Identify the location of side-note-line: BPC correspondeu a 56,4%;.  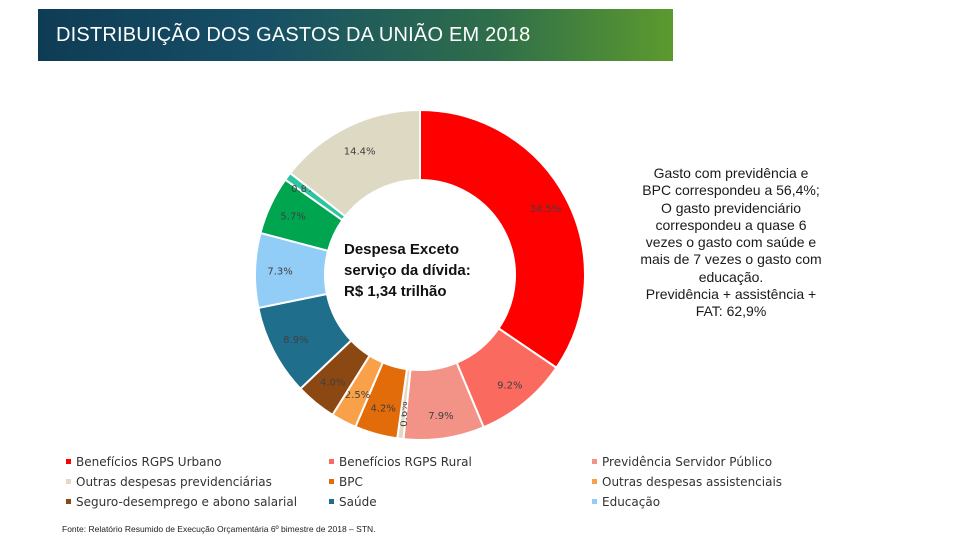
(731, 190).